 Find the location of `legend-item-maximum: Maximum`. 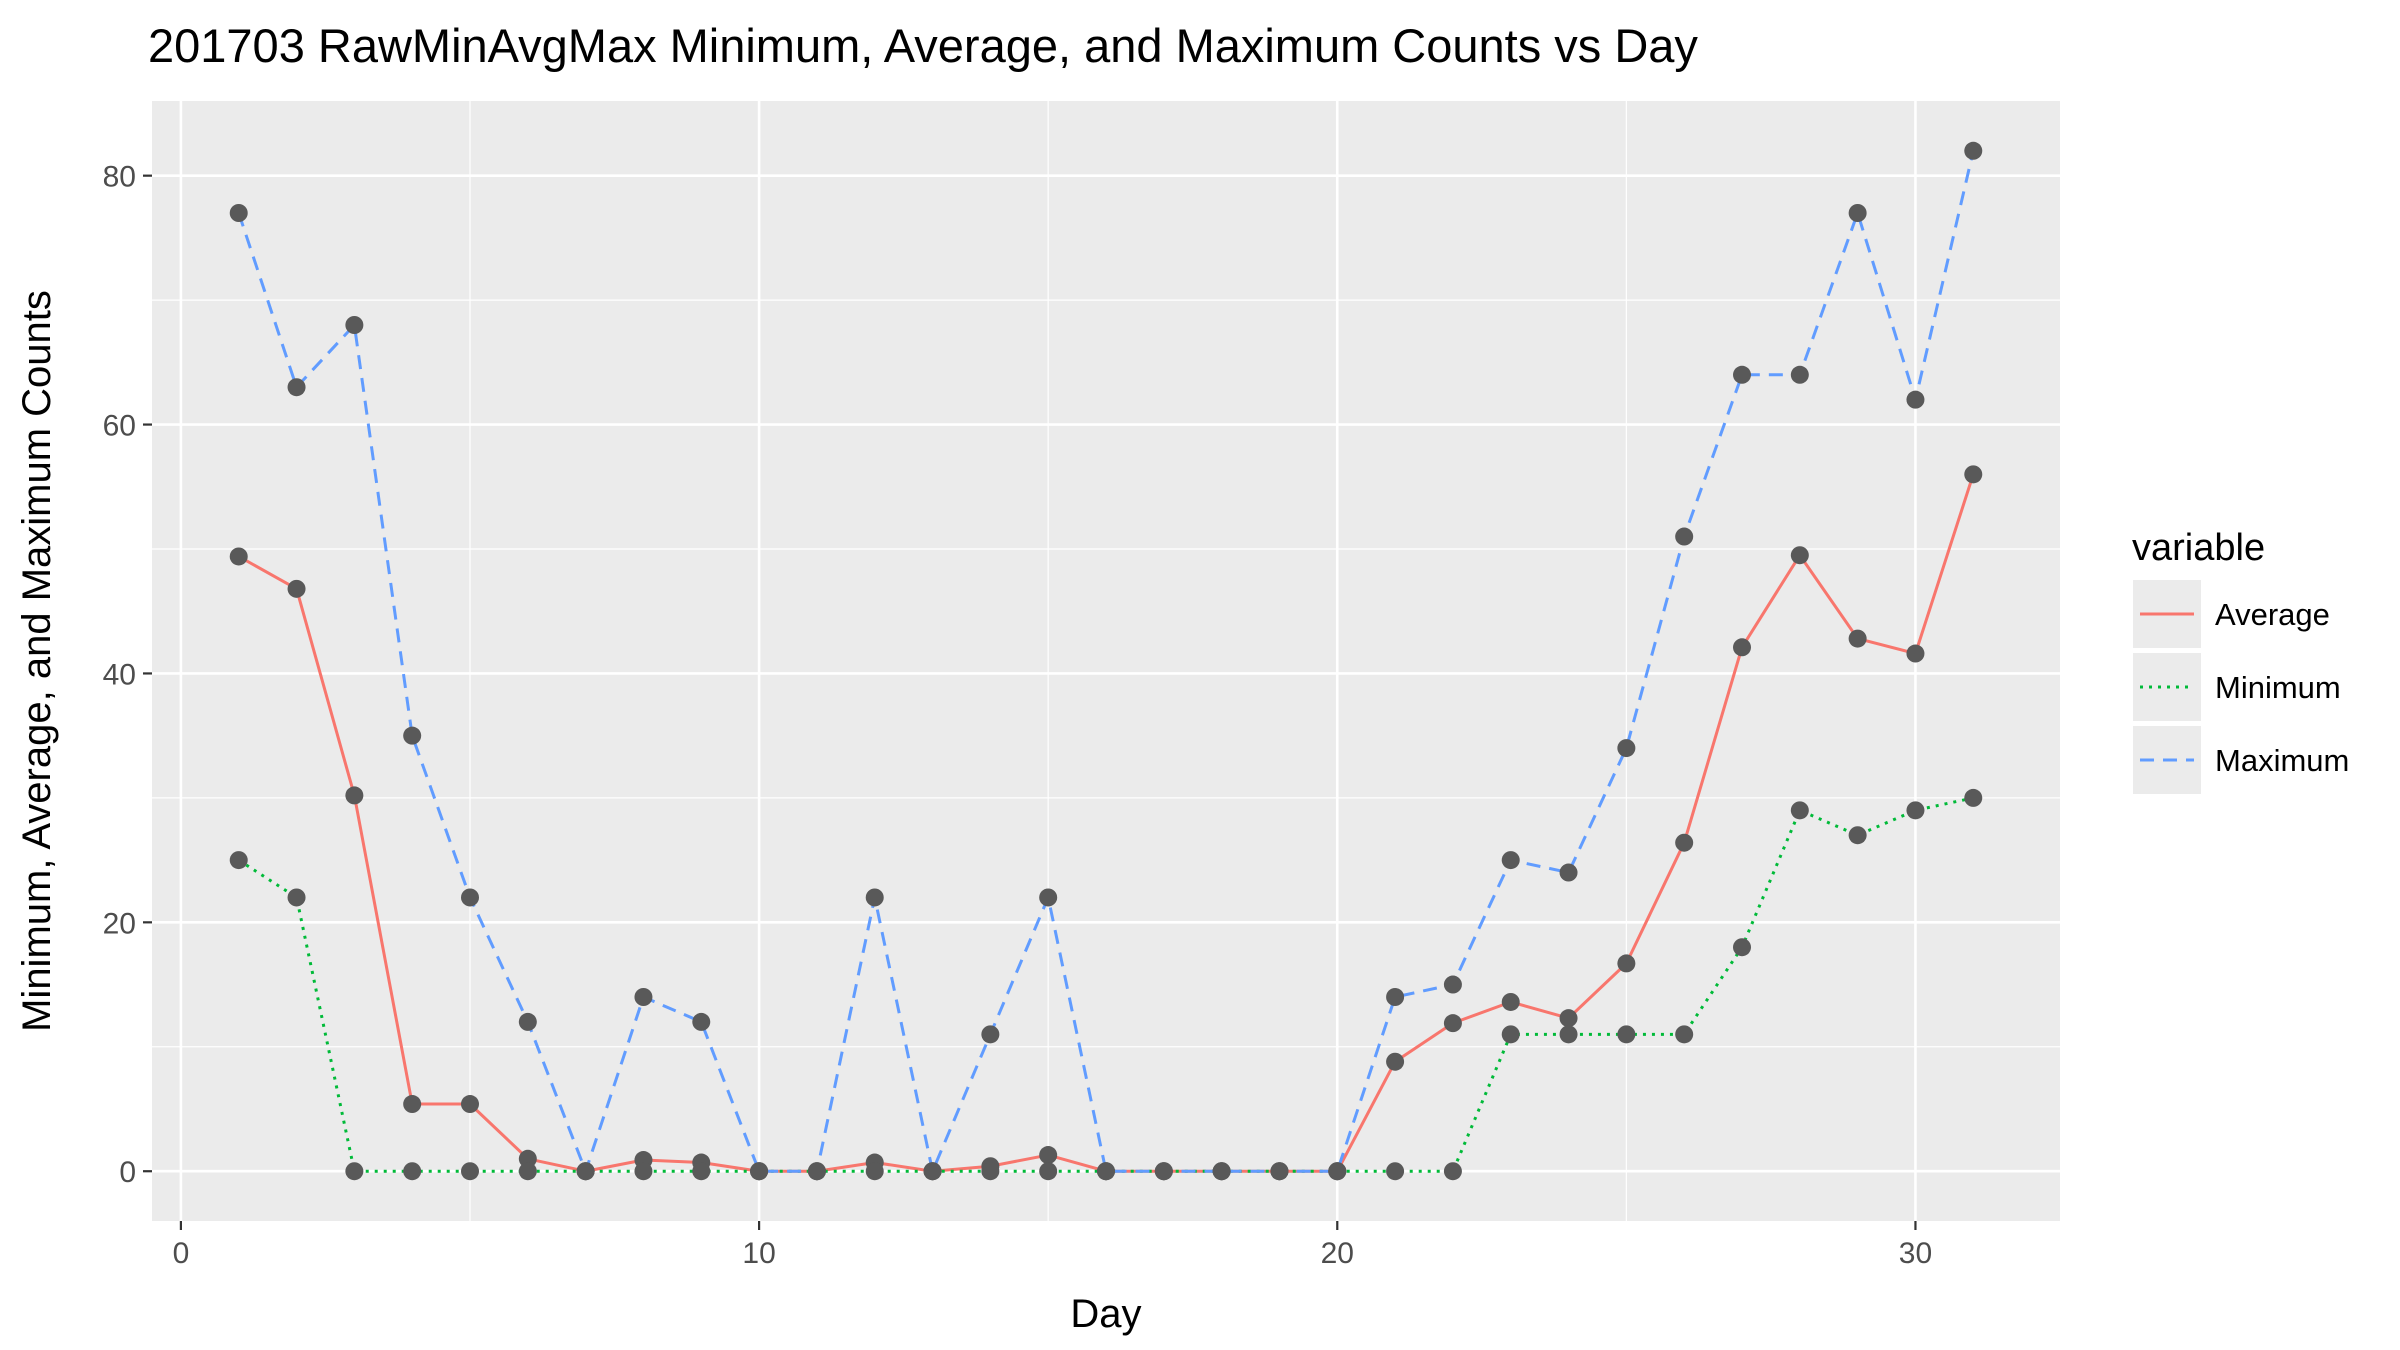

legend-item-maximum: Maximum is located at coordinates (2241, 760).